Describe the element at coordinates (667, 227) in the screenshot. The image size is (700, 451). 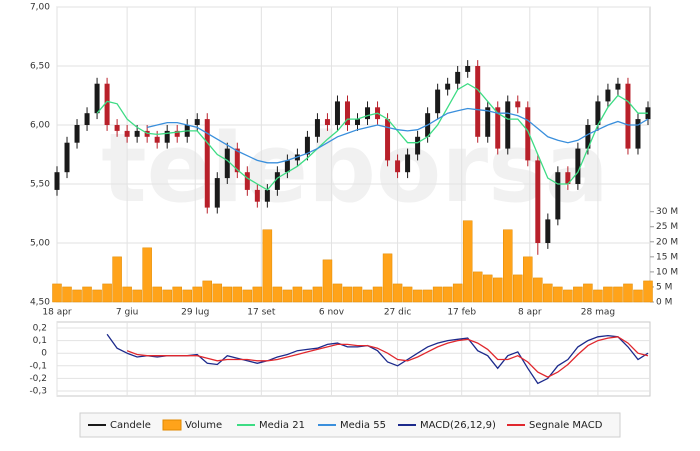
I see `y2-tick-label: 25 M` at that location.